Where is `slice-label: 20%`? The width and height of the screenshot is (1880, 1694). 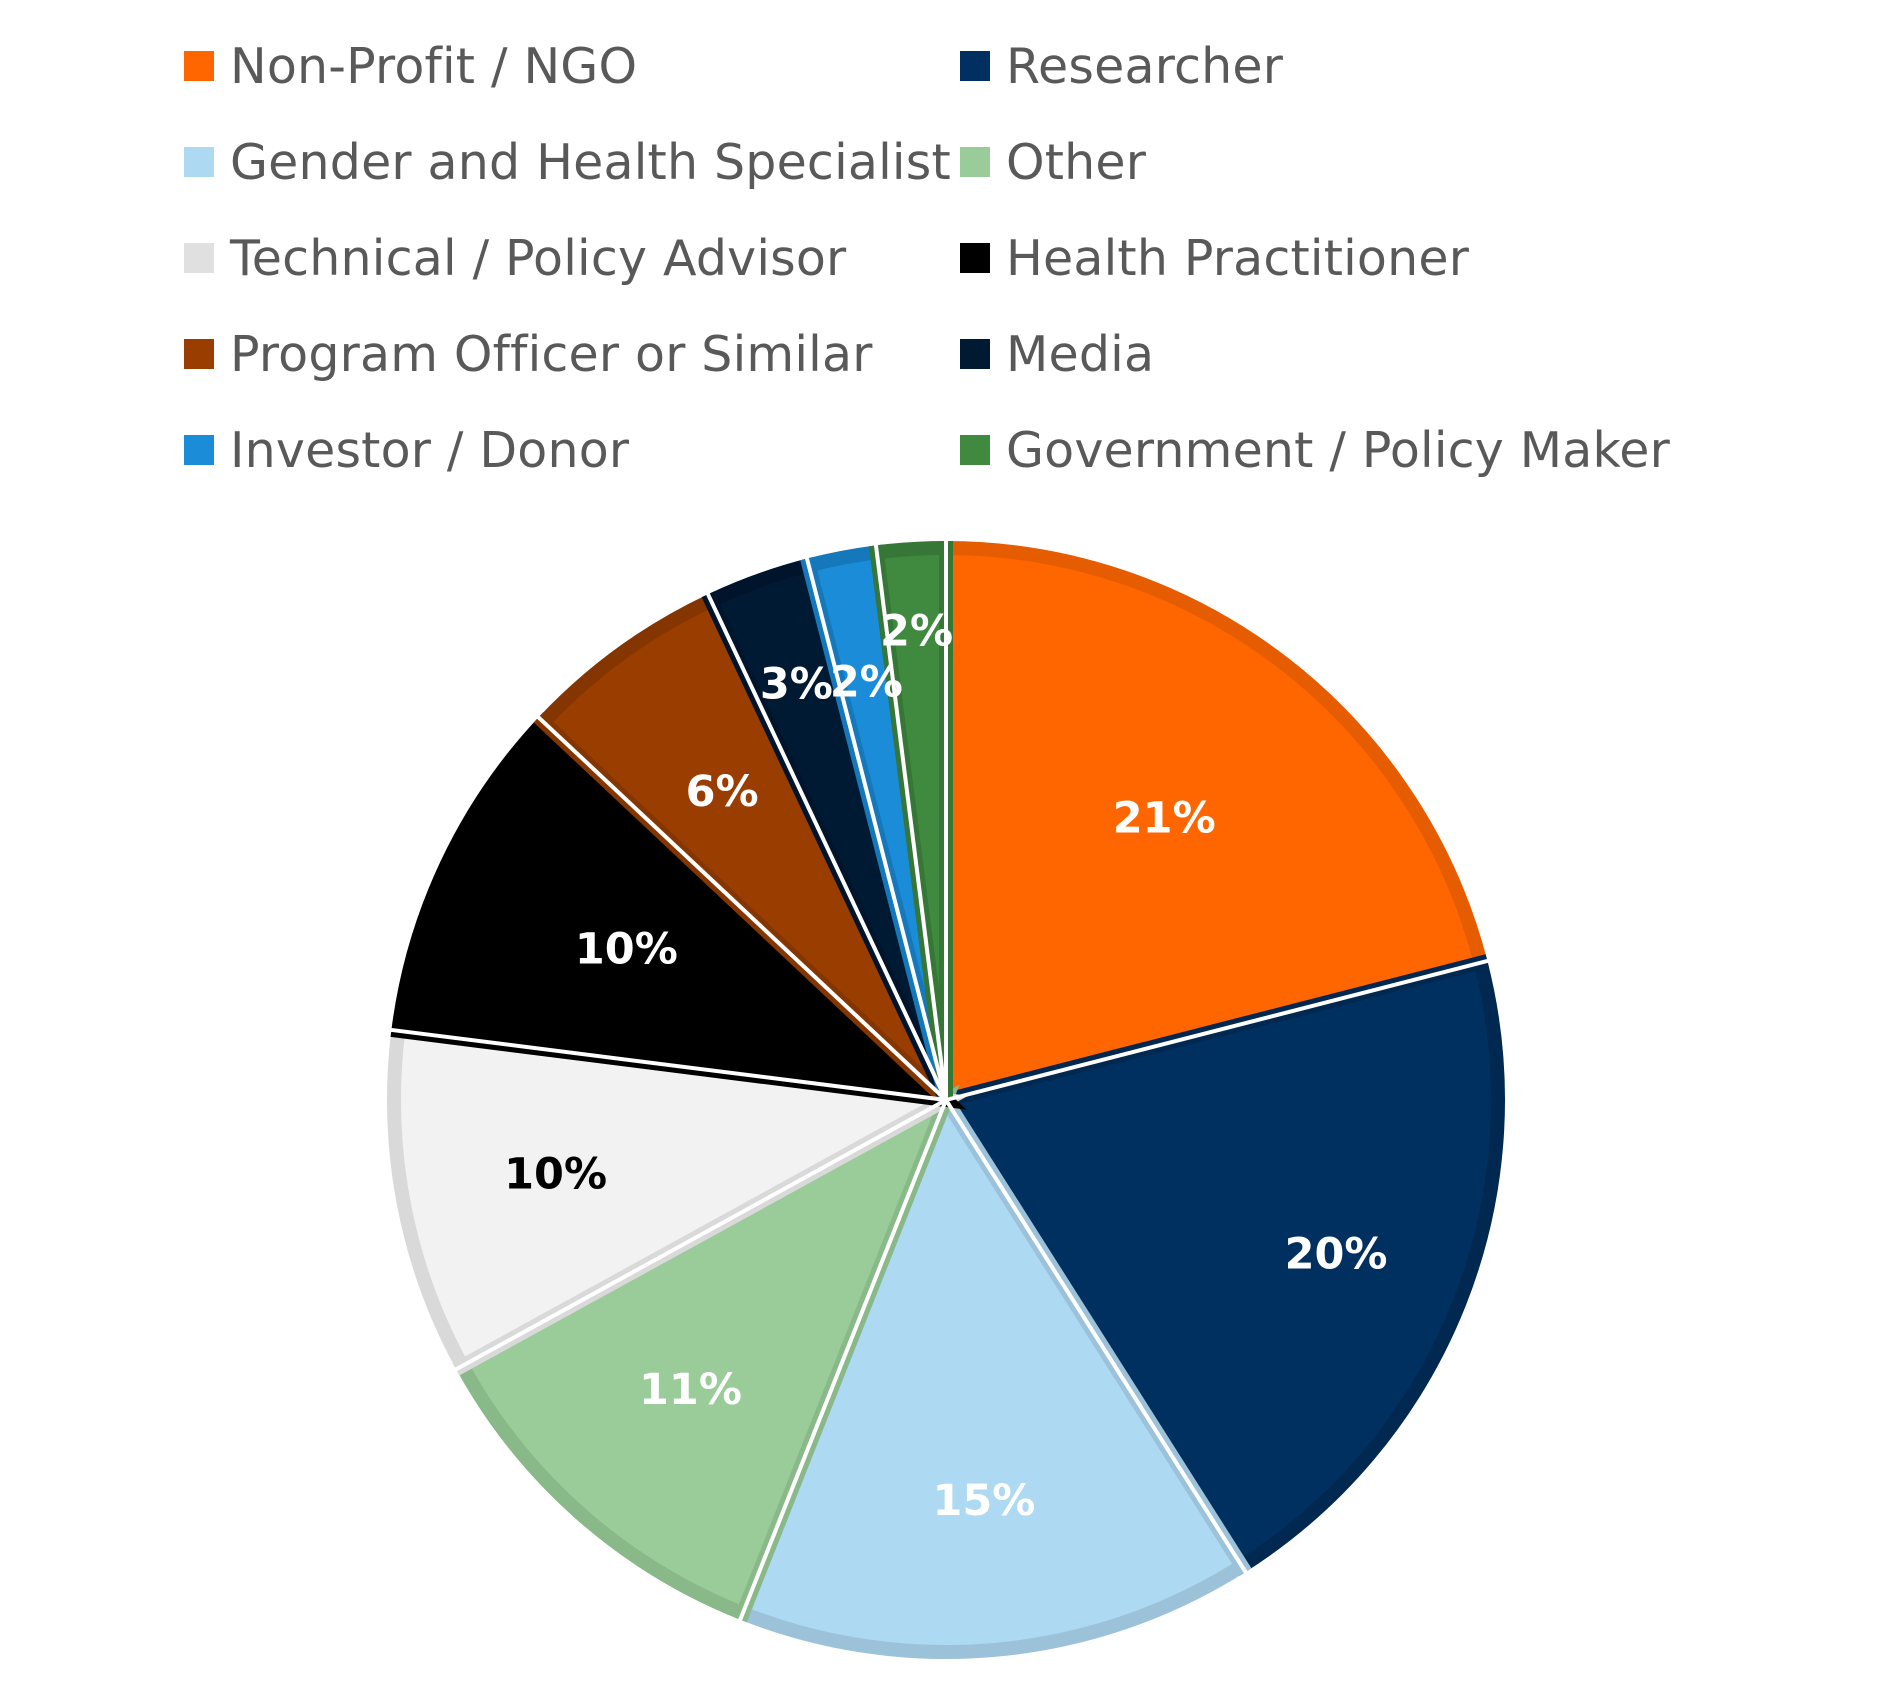
slice-label: 20% is located at coordinates (1336, 1254).